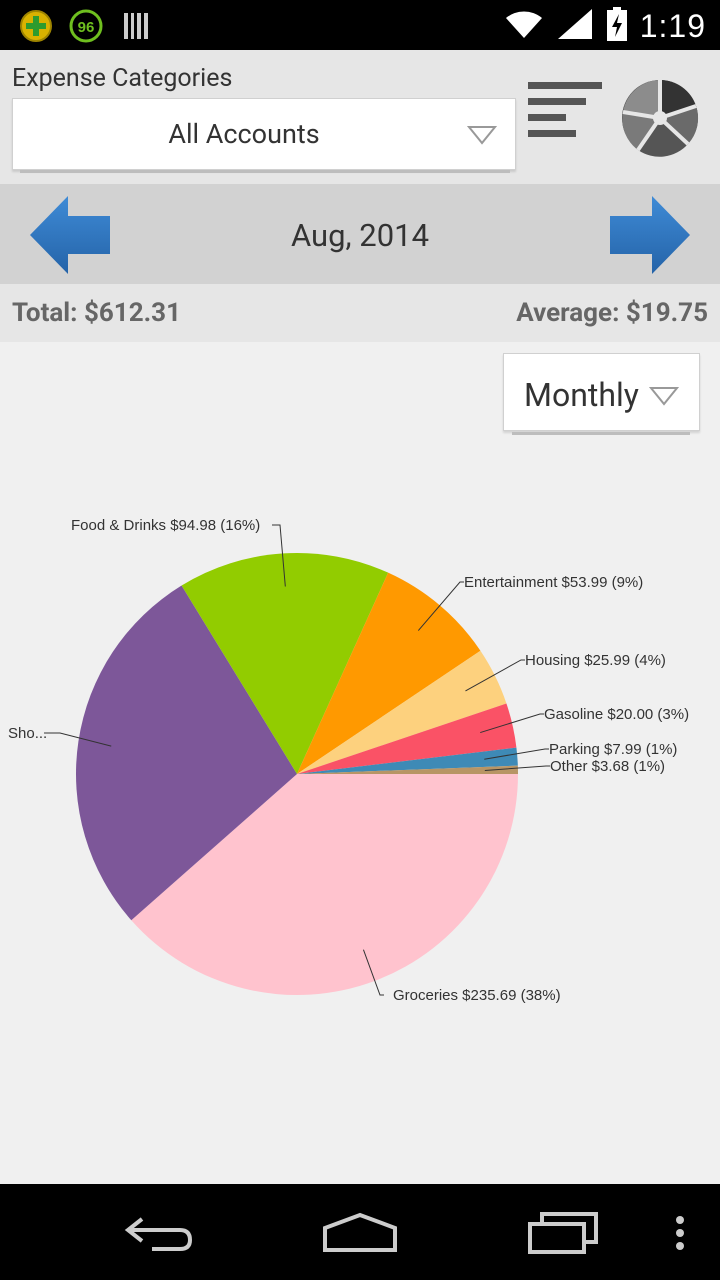 This screenshot has width=720, height=1280. I want to click on pie-label-parking: Parking $7.99 (1%), so click(613, 749).